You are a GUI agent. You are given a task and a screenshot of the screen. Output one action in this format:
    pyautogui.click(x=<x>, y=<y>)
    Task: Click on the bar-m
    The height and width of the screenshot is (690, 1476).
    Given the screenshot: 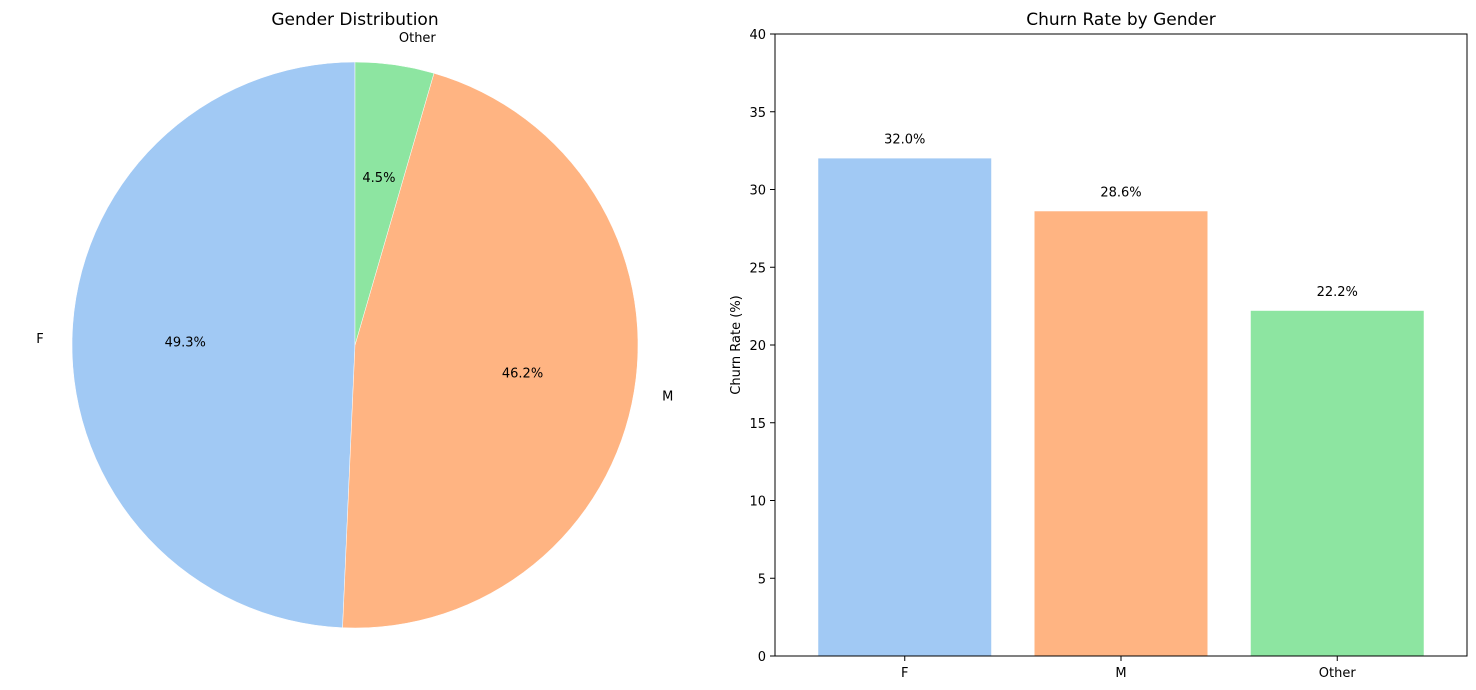 What is the action you would take?
    pyautogui.click(x=1121, y=433)
    